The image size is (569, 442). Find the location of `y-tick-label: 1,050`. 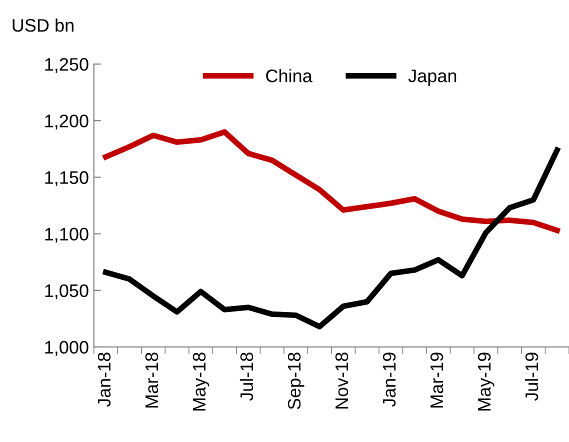

y-tick-label: 1,050 is located at coordinates (66, 292).